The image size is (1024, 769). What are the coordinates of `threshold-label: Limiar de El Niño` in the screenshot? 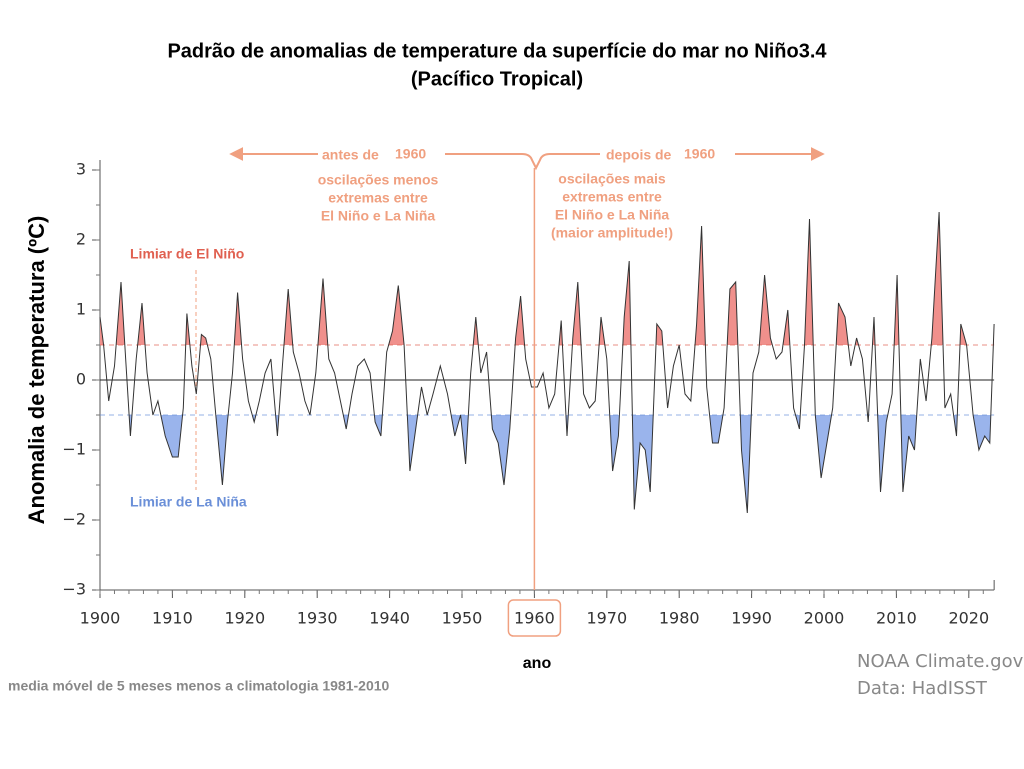 It's located at (187, 254).